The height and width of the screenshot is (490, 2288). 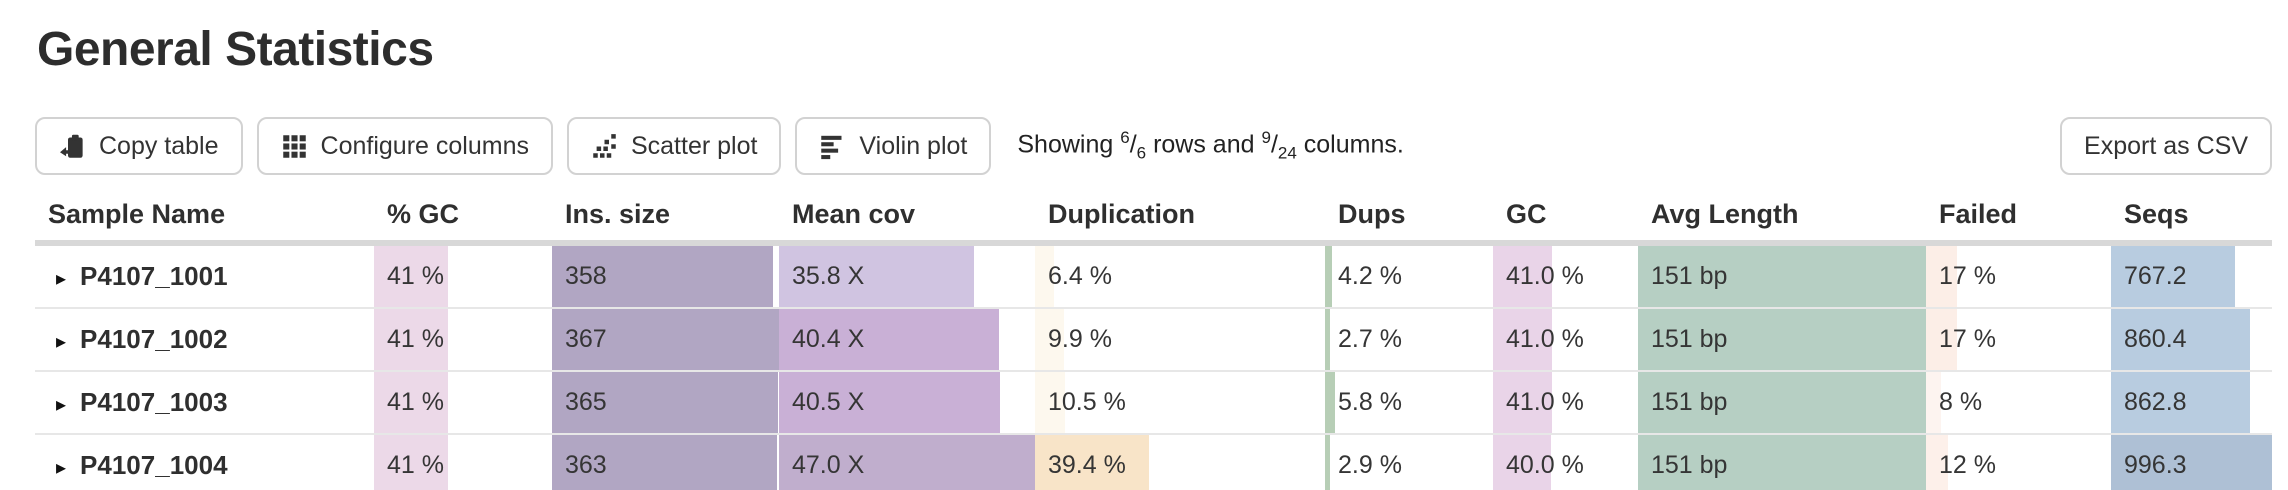 What do you see at coordinates (204, 221) in the screenshot?
I see `col-header-sample-name: Sample Name` at bounding box center [204, 221].